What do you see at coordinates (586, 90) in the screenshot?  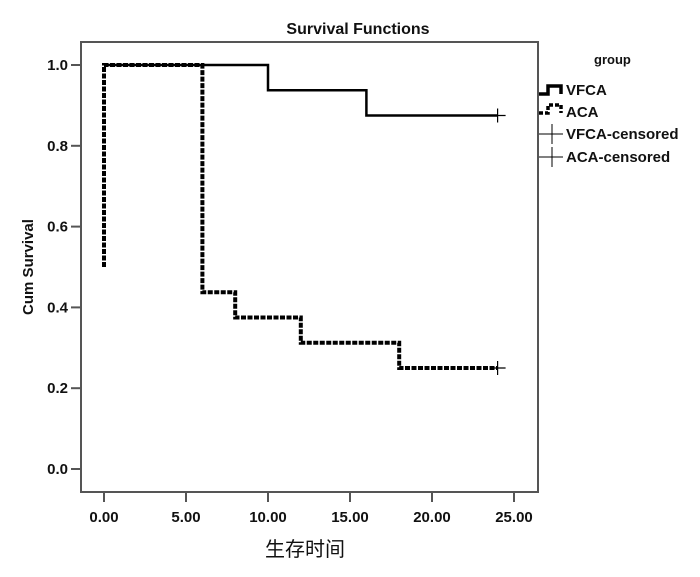 I see `legend-label-vfca: VFCA` at bounding box center [586, 90].